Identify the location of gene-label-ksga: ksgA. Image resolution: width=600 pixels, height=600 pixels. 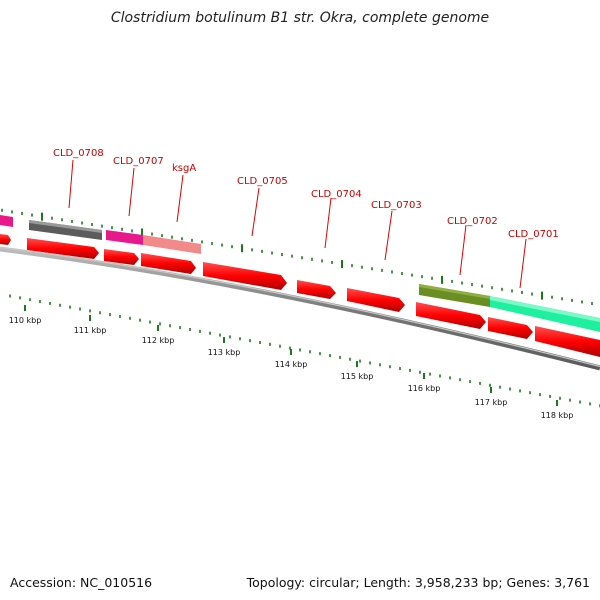
(184, 168).